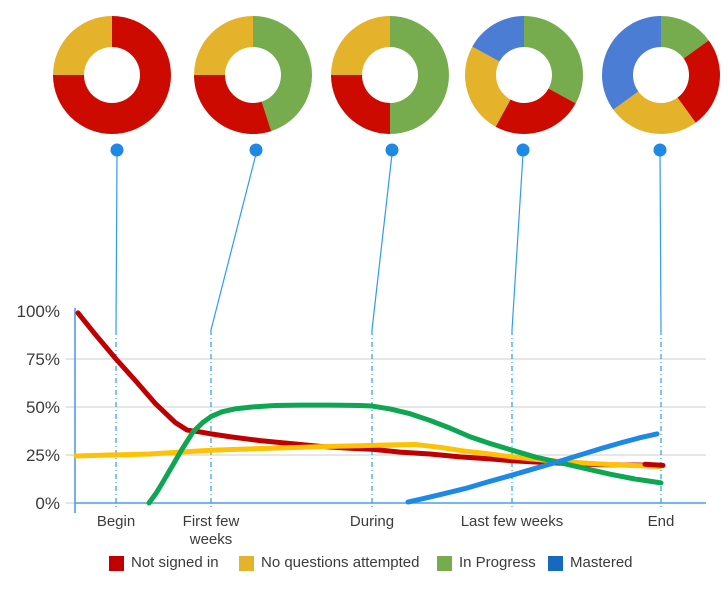  Describe the element at coordinates (47, 503) in the screenshot. I see `y-axis-label-0: 0%` at that location.